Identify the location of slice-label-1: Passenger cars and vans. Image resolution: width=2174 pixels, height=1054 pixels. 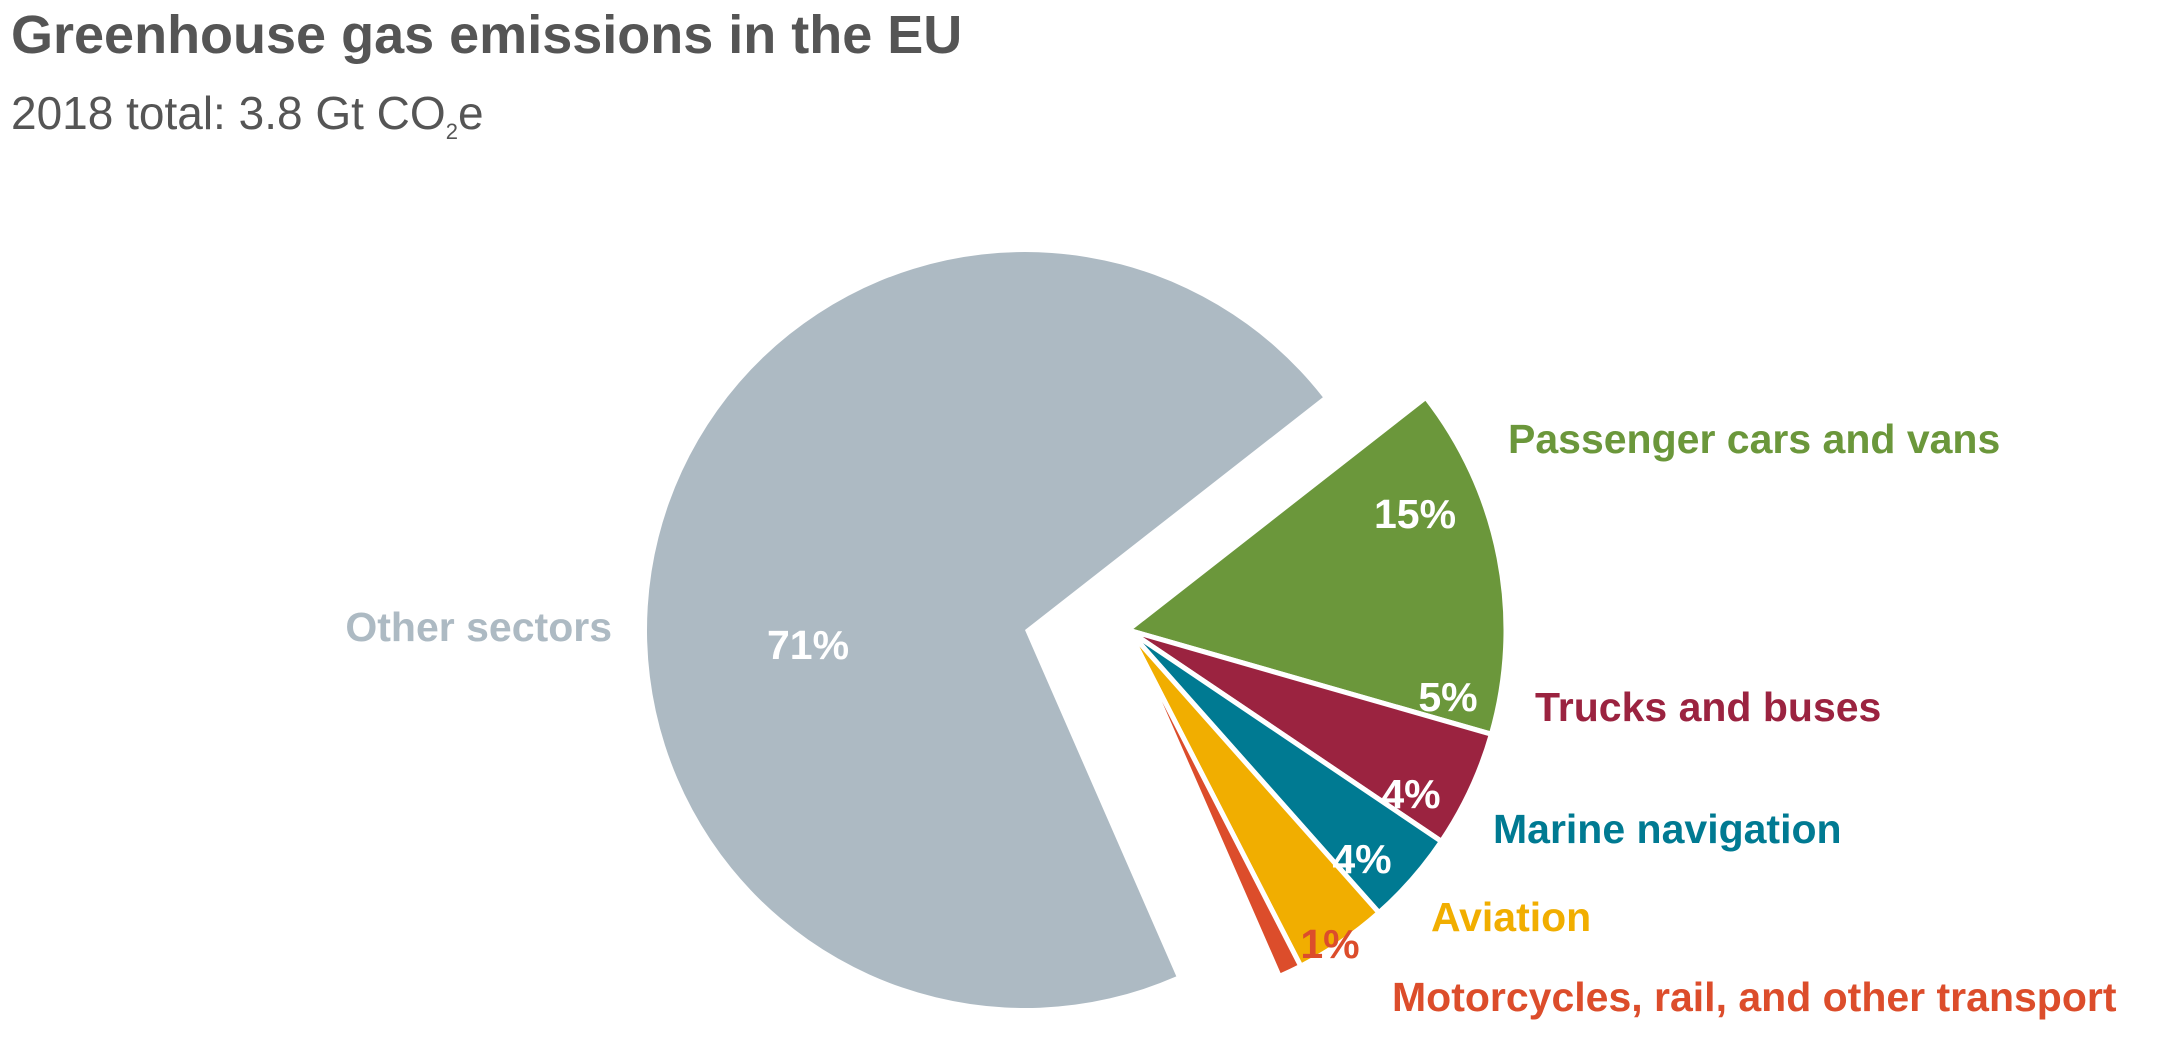
(1754, 439).